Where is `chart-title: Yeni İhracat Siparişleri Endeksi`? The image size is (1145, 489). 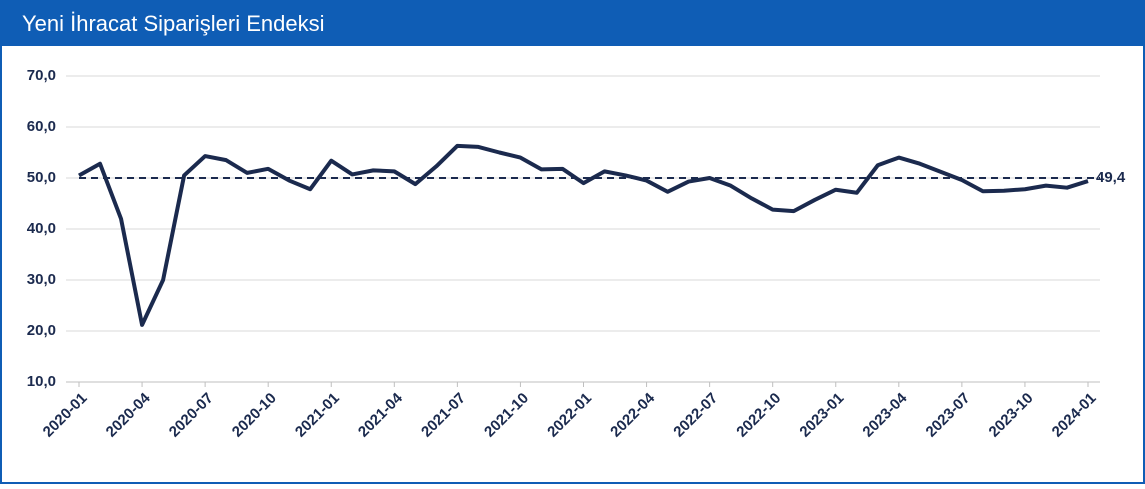
chart-title: Yeni İhracat Siparişleri Endeksi is located at coordinates (173, 23).